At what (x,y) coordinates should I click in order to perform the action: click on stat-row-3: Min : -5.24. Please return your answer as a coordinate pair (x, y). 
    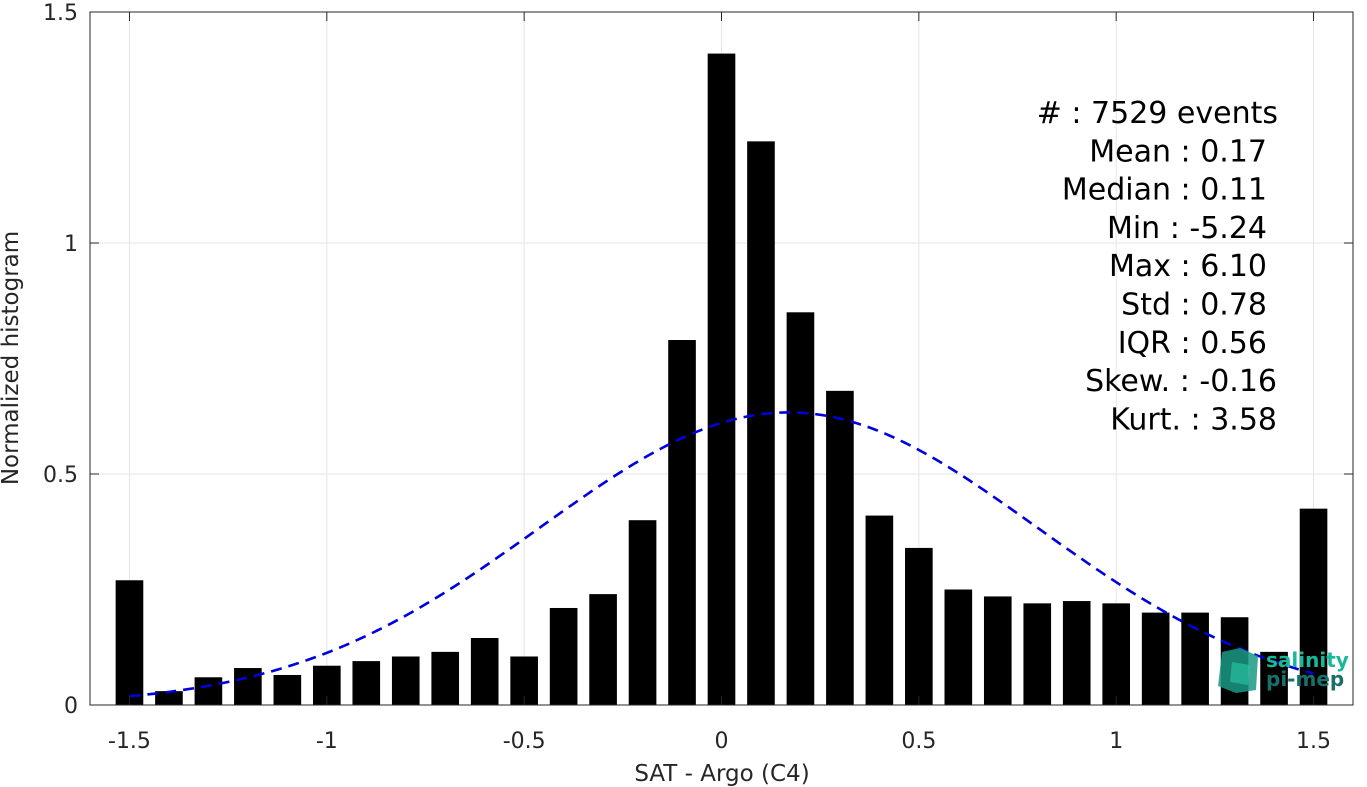
    Looking at the image, I should click on (1187, 228).